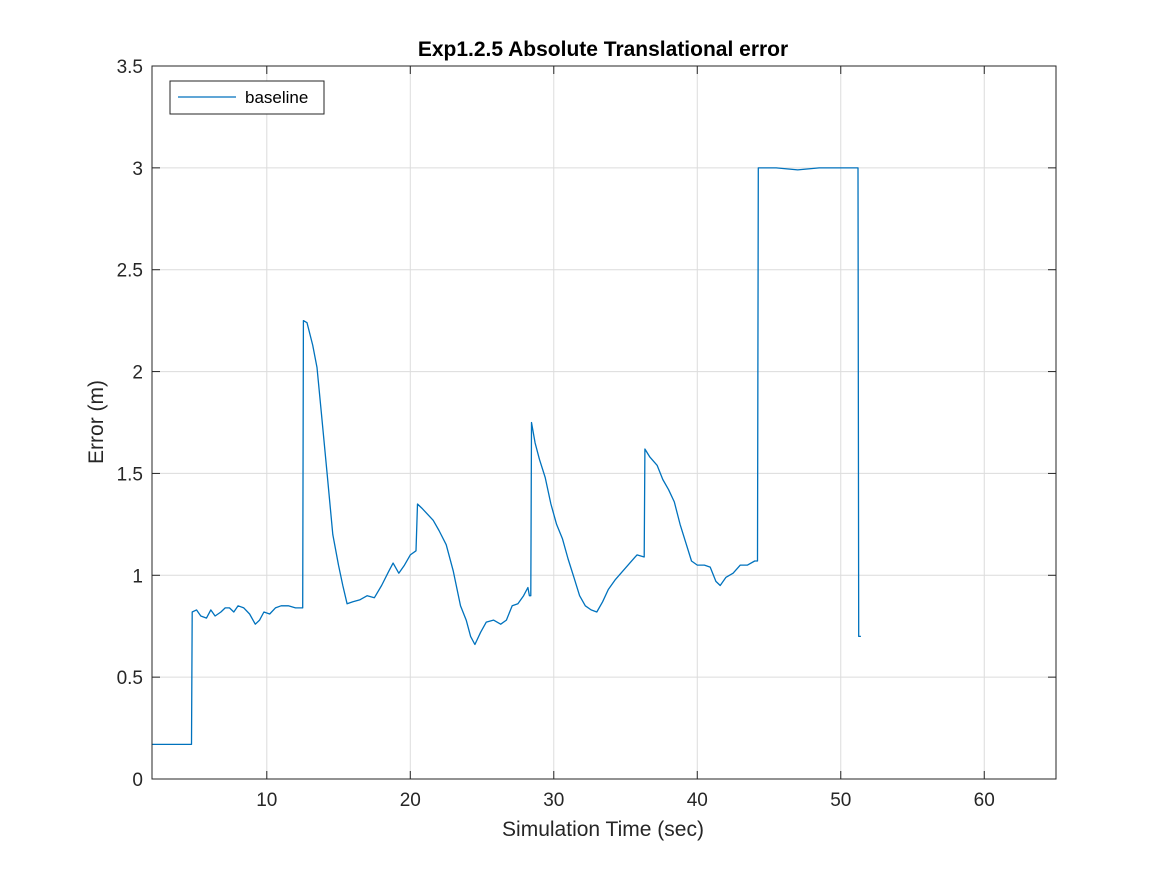 The height and width of the screenshot is (875, 1167). What do you see at coordinates (603, 829) in the screenshot?
I see `x-axis-label: Simulation Time (sec)` at bounding box center [603, 829].